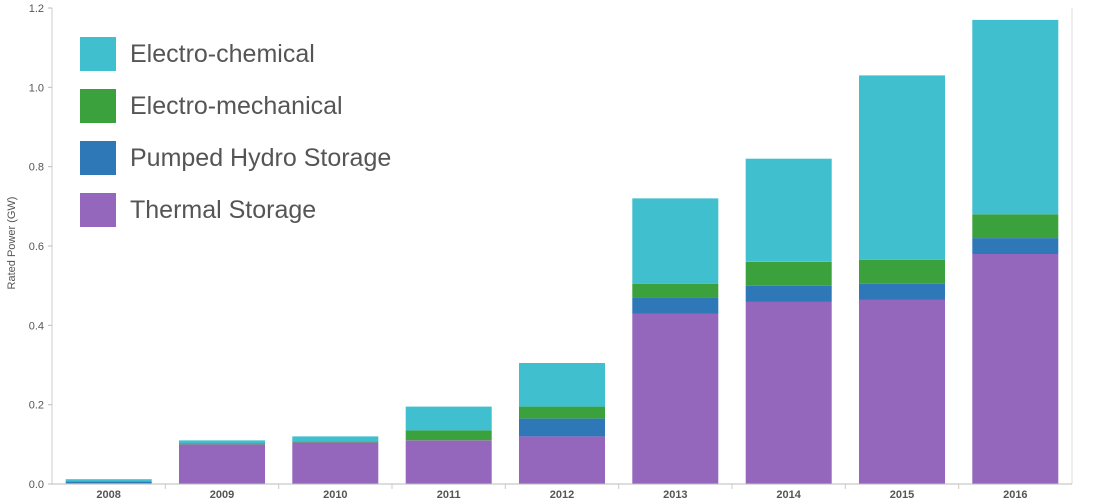 The height and width of the screenshot is (504, 1096). I want to click on x-axis: 2008 2009 2010 2011 2012 2013 2014 2015 2016, so click(562, 492).